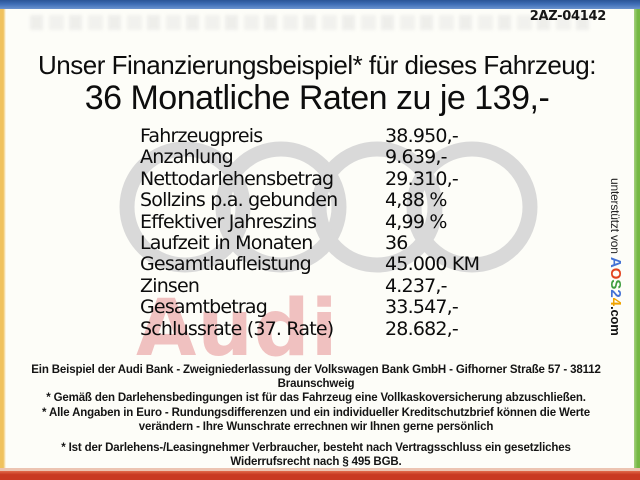  I want to click on row-label: Anzahlung, so click(187, 157).